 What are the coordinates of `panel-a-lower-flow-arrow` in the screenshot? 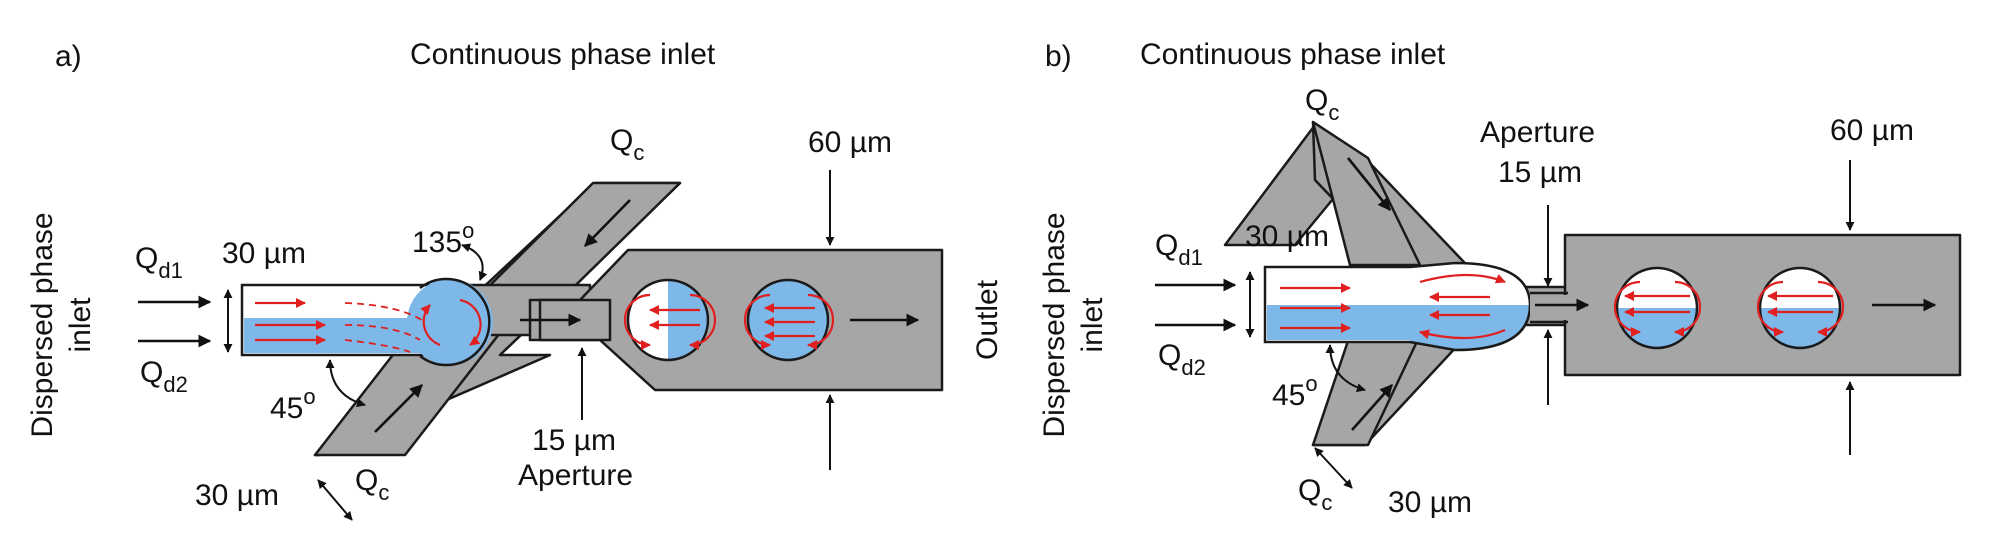 It's located at (398, 408).